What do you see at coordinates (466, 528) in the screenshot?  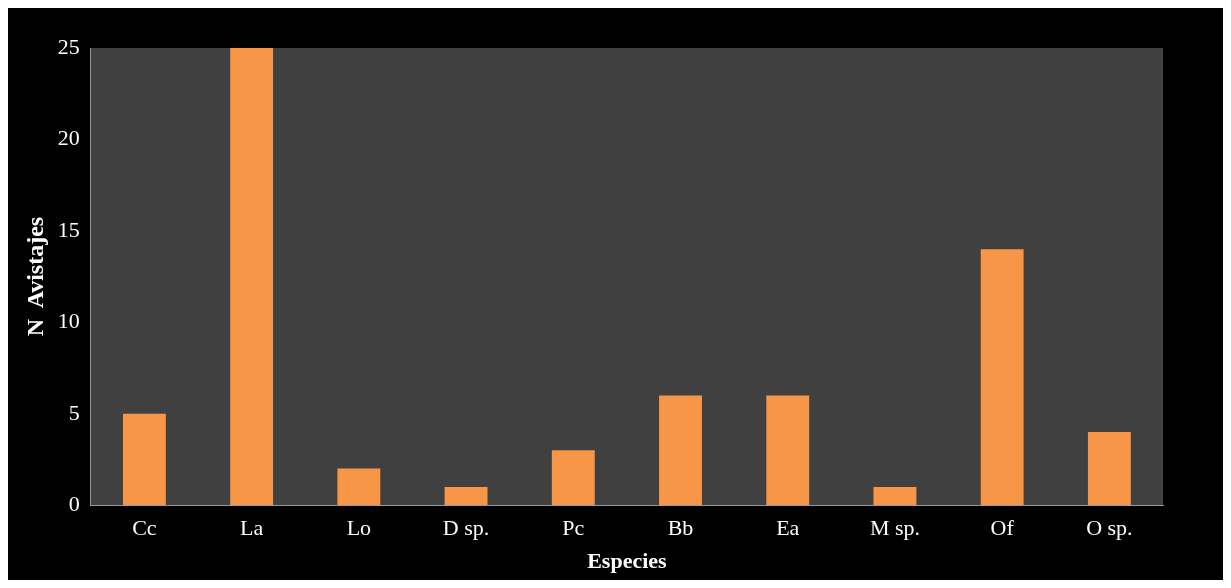 I see `x-tick-label: D sp.` at bounding box center [466, 528].